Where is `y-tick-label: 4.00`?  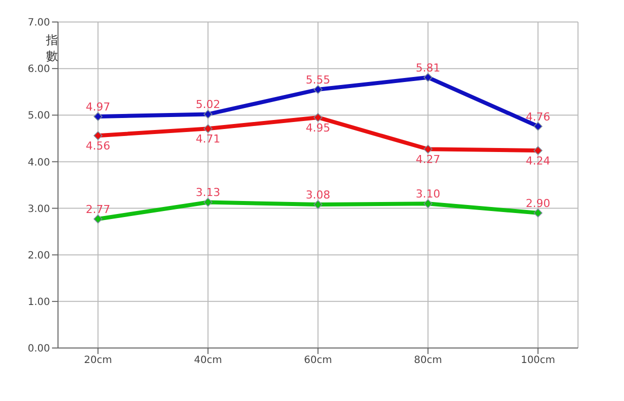
y-tick-label: 4.00 is located at coordinates (39, 162).